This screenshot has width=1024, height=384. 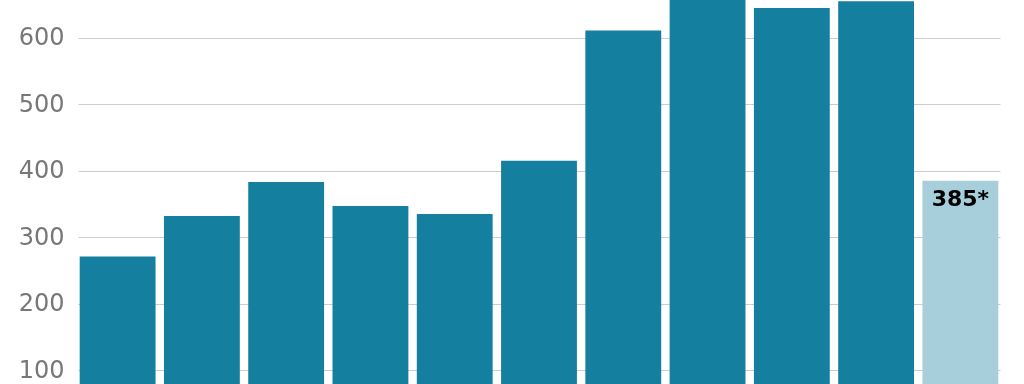 I want to click on data-label: 385*, so click(x=960, y=198).